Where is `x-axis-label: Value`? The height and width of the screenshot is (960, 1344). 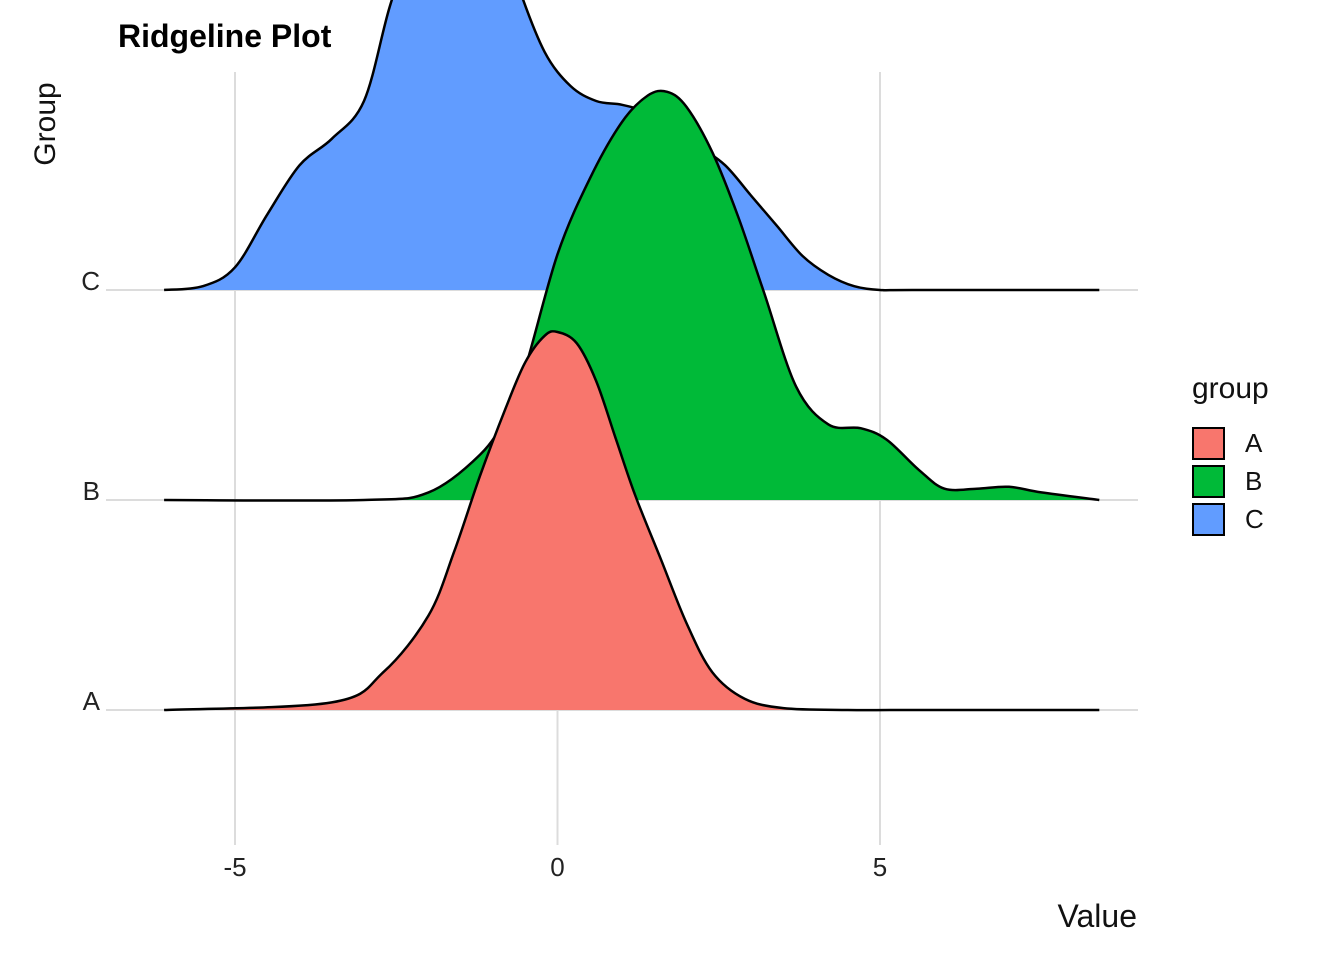 x-axis-label: Value is located at coordinates (1097, 916).